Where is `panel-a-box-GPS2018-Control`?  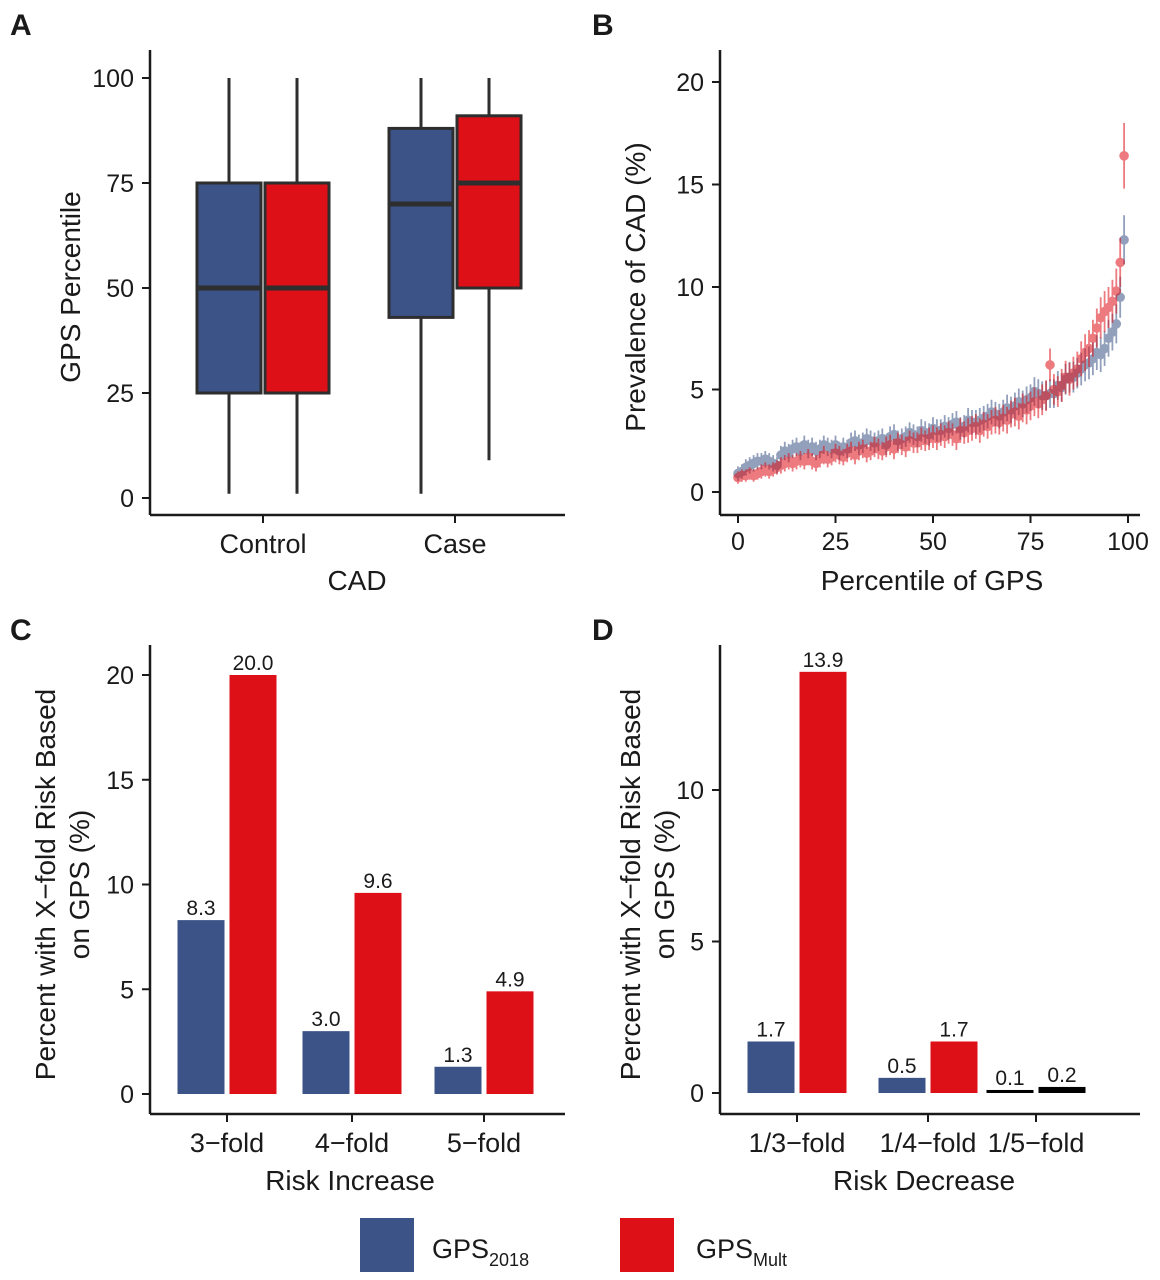 panel-a-box-GPS2018-Control is located at coordinates (229, 286).